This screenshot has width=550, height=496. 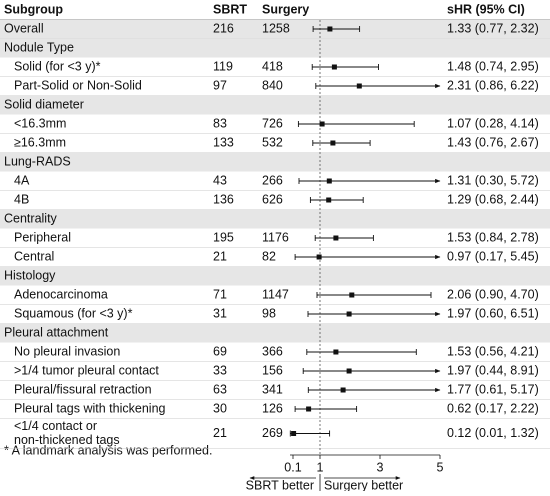 What do you see at coordinates (223, 28) in the screenshot?
I see `sbrt-count: 216` at bounding box center [223, 28].